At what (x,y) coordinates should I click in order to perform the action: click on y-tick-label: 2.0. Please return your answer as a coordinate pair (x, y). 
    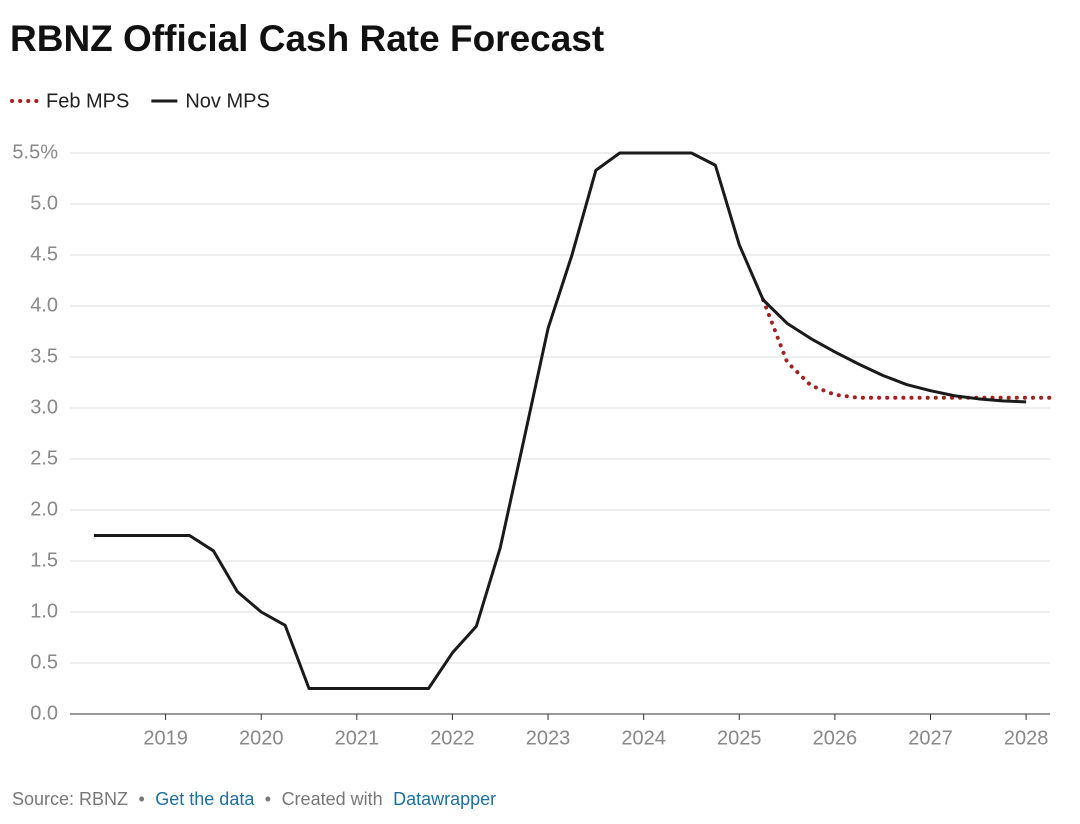
    Looking at the image, I should click on (44, 509).